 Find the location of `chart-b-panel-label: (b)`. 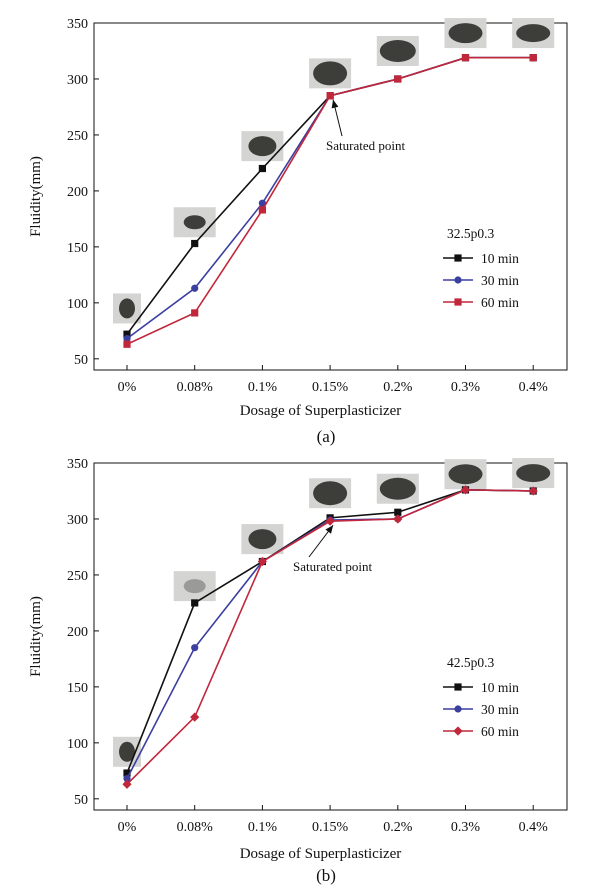

chart-b-panel-label: (b) is located at coordinates (326, 875).